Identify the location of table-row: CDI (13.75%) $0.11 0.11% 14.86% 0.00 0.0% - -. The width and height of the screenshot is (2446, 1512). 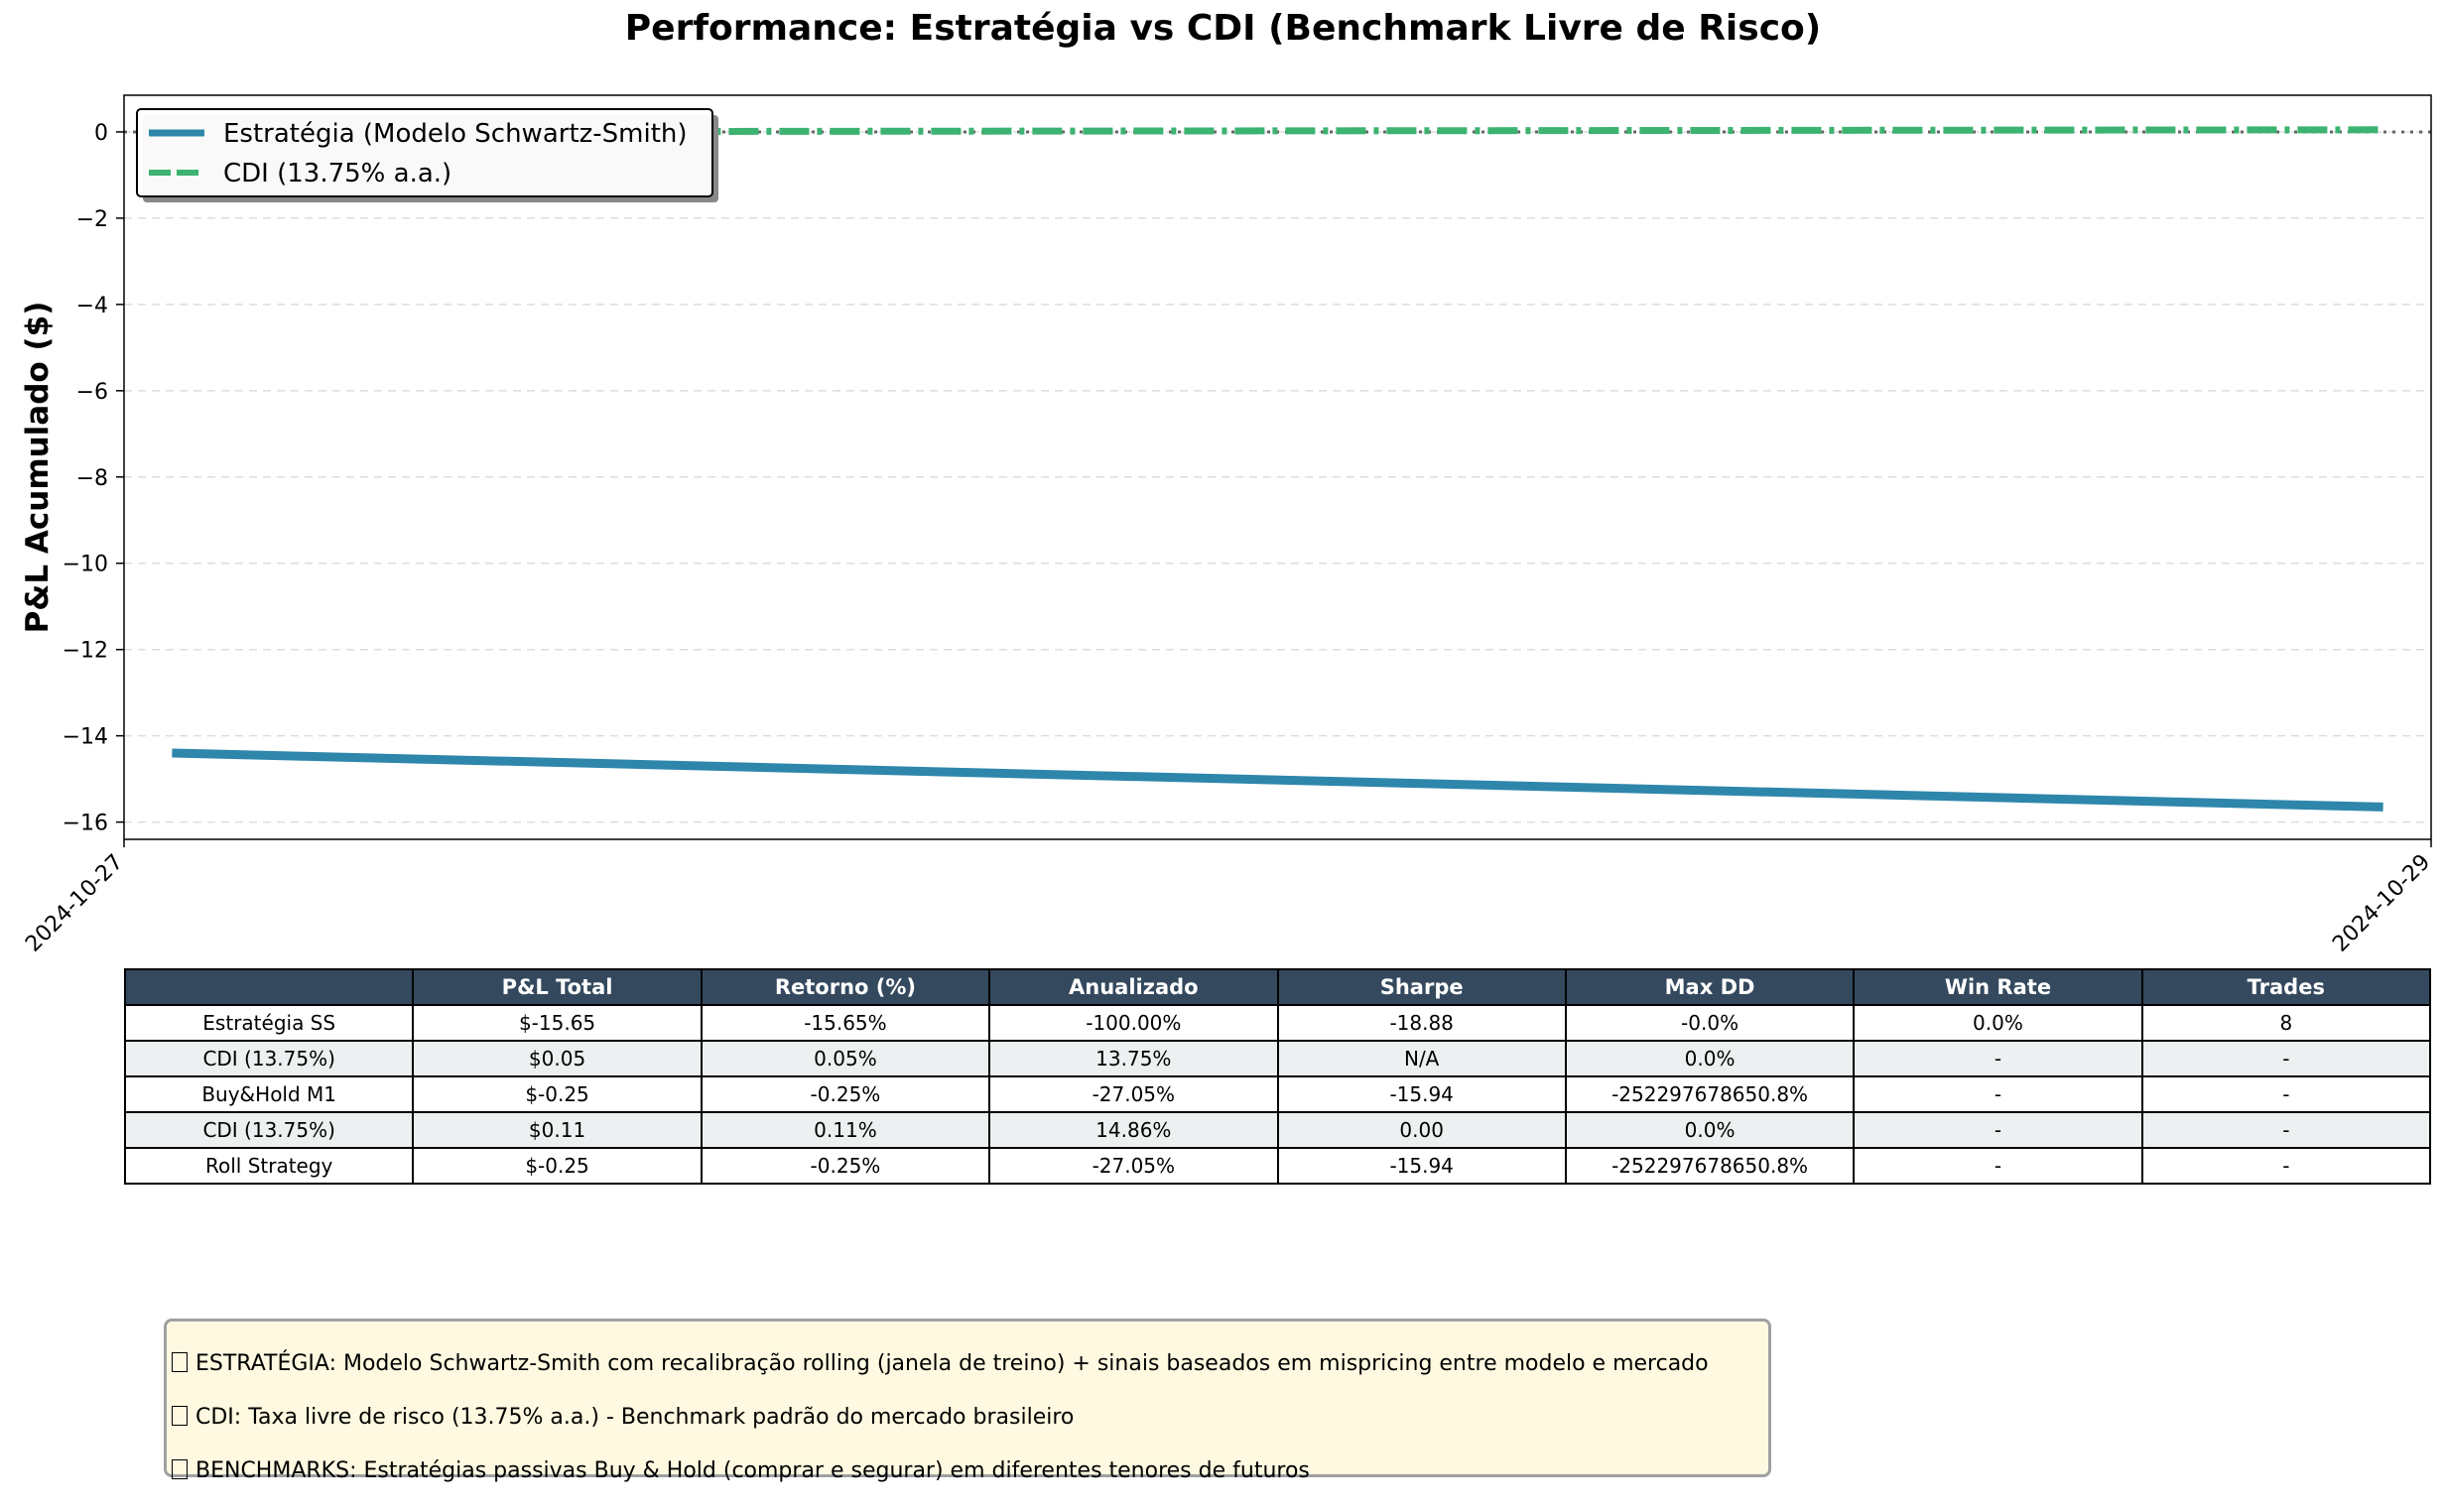
(1277, 1130).